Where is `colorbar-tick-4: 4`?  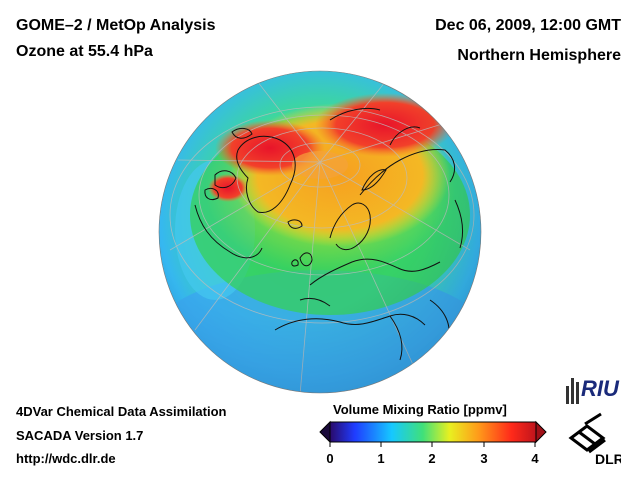
colorbar-tick-4: 4 is located at coordinates (535, 458).